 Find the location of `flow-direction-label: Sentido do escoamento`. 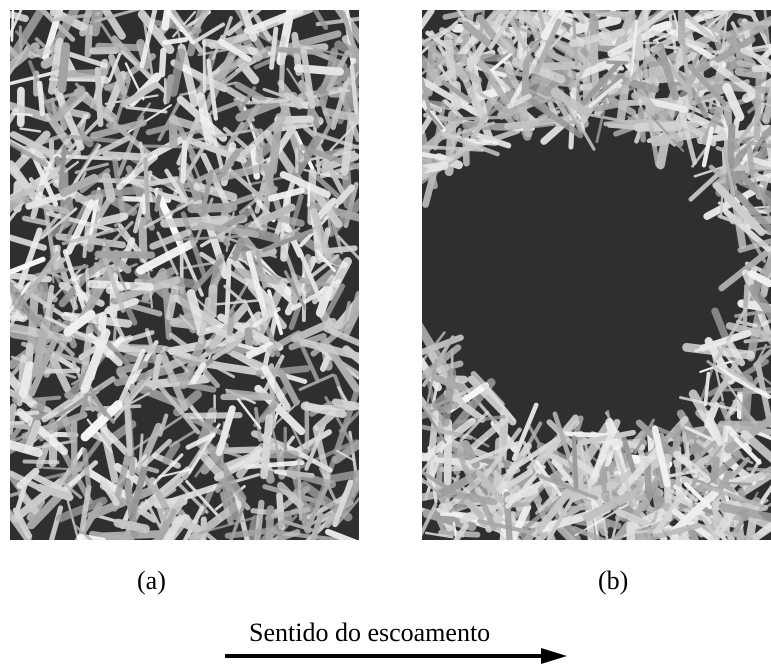

flow-direction-label: Sentido do escoamento is located at coordinates (370, 632).